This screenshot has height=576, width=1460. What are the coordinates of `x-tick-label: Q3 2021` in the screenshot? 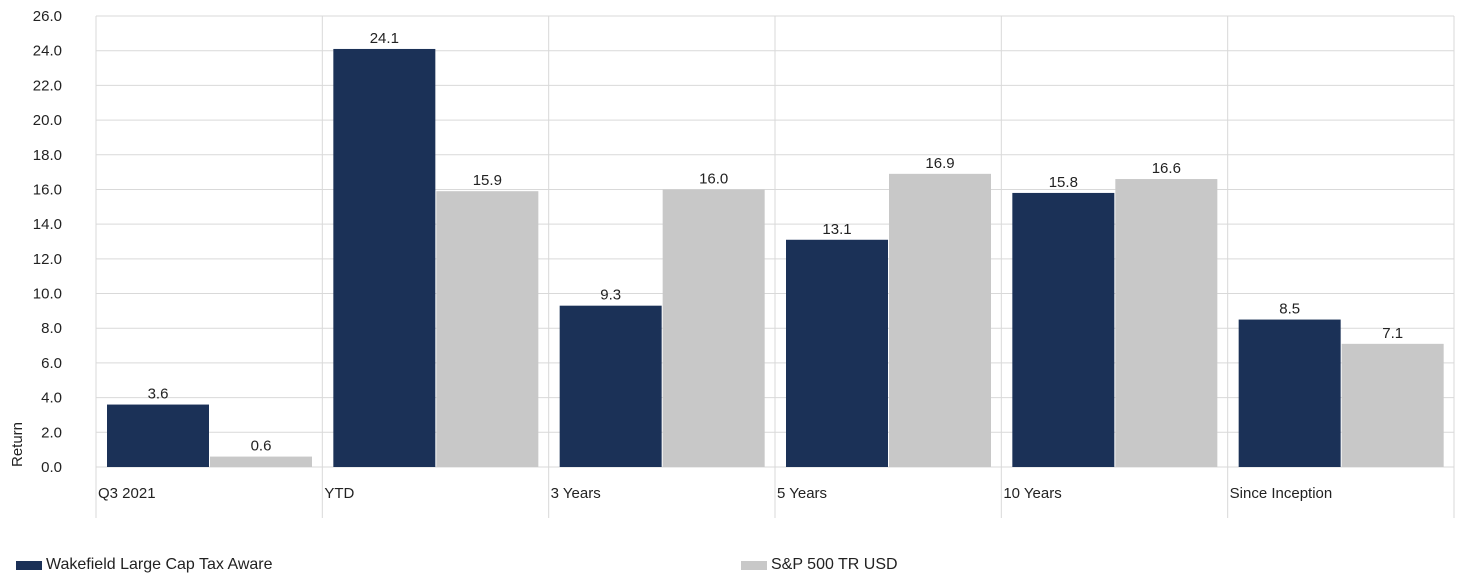 It's located at (127, 493).